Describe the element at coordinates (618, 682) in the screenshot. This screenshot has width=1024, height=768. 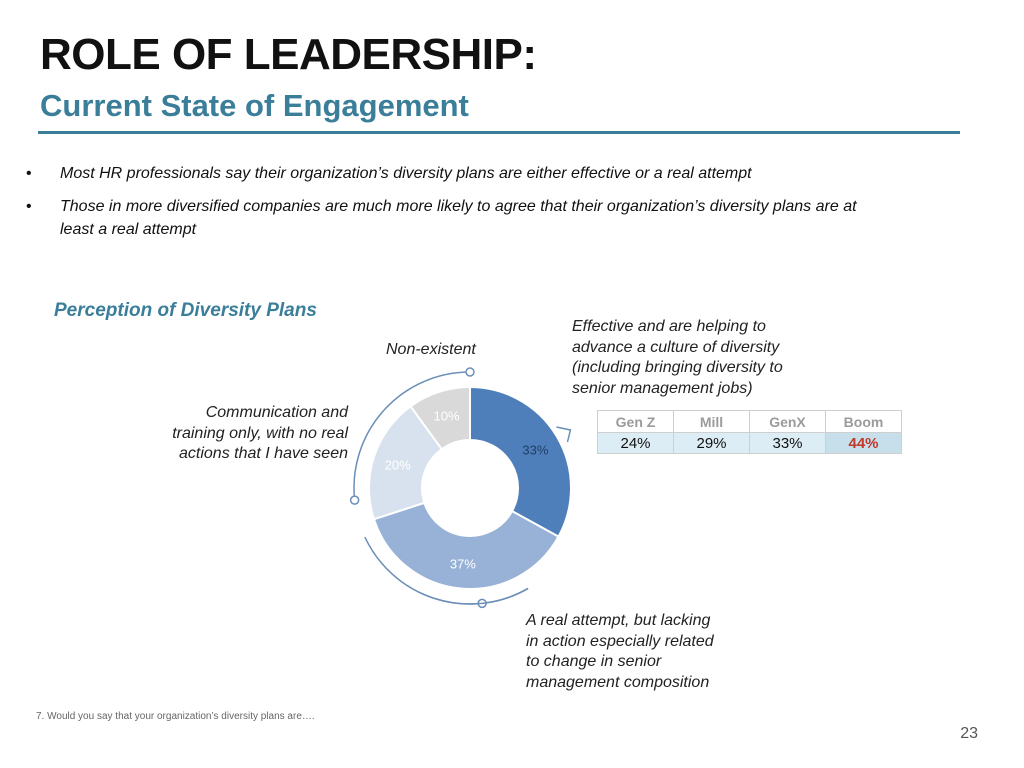
I see `callout-line: management composition` at that location.